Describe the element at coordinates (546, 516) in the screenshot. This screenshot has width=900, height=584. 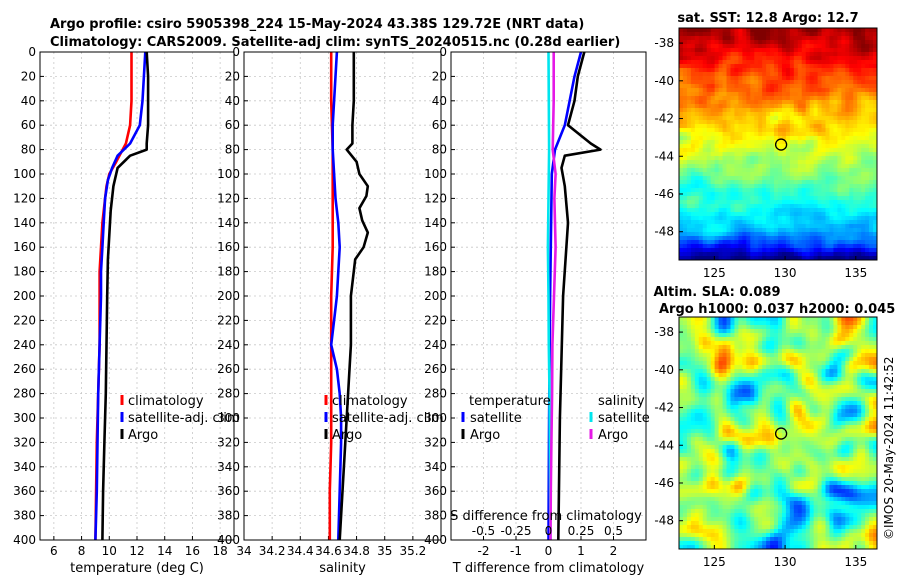
I see `secondary-x-axis-label: S difference from climatology` at that location.